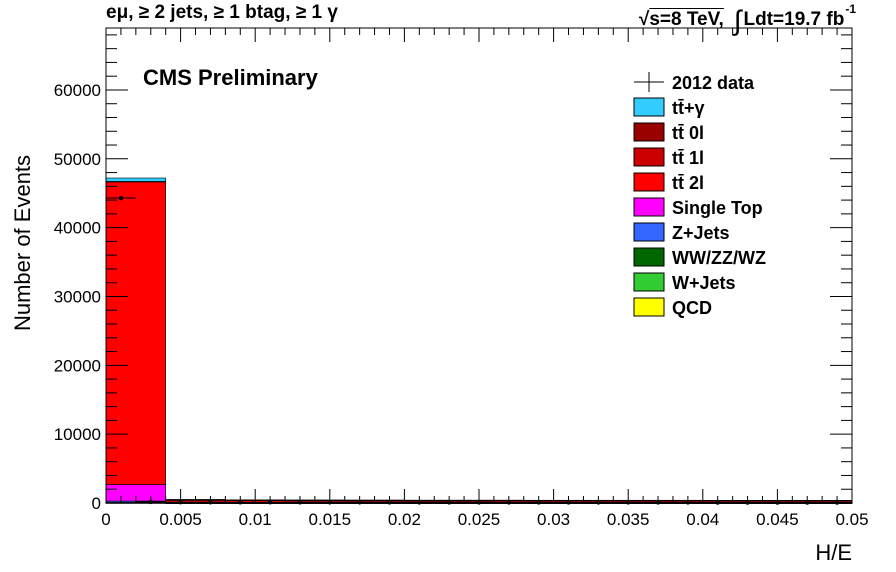 The width and height of the screenshot is (896, 572). I want to click on legend-label-1: tt̄+γ, so click(688, 108).